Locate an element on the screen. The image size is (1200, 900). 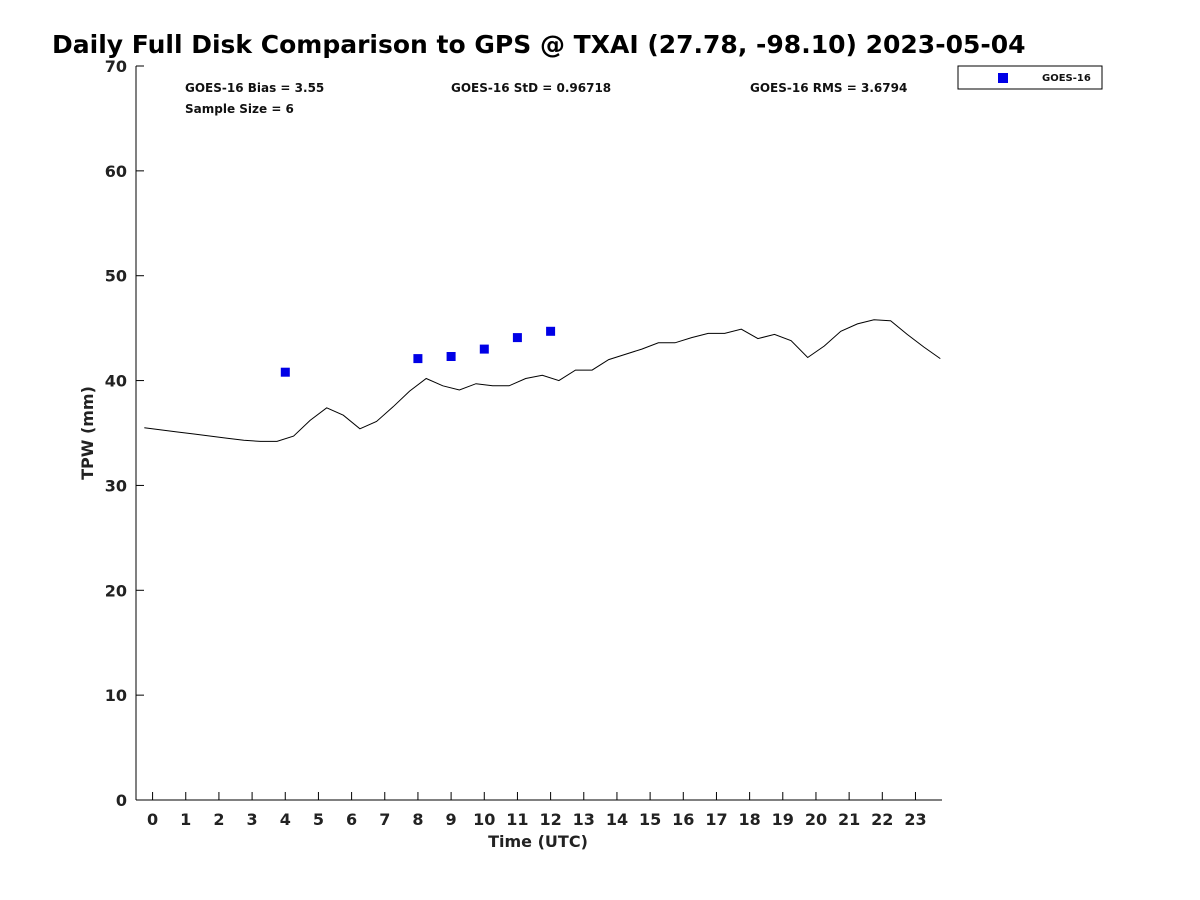
x-tick-label: 10 is located at coordinates (484, 819).